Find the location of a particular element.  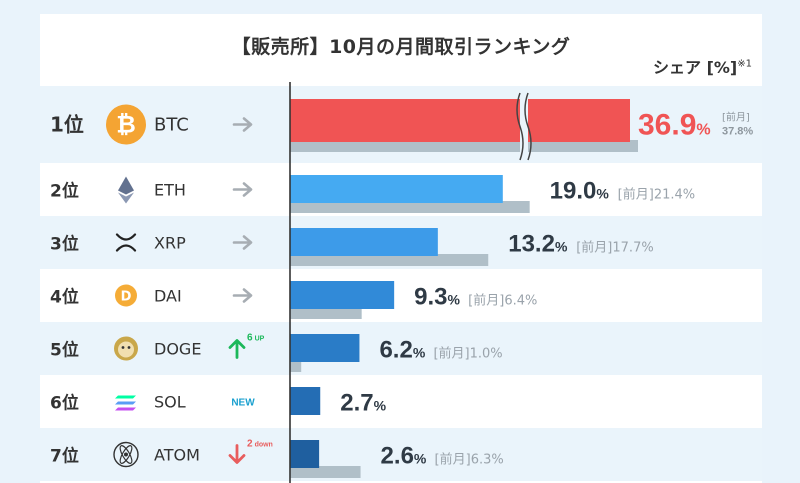

cosmos-atom-icon-ring is located at coordinates (126, 454).